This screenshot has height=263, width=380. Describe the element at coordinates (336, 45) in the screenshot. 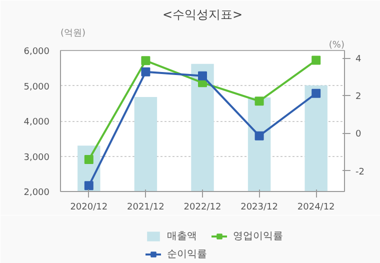

I see `y2-axis-title: (%)` at that location.